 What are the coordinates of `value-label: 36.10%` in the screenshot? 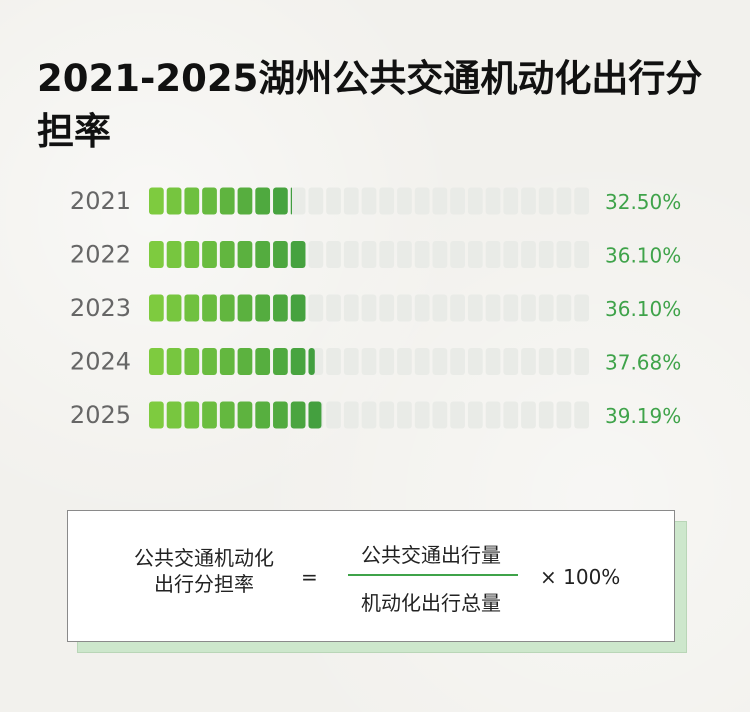 It's located at (643, 309).